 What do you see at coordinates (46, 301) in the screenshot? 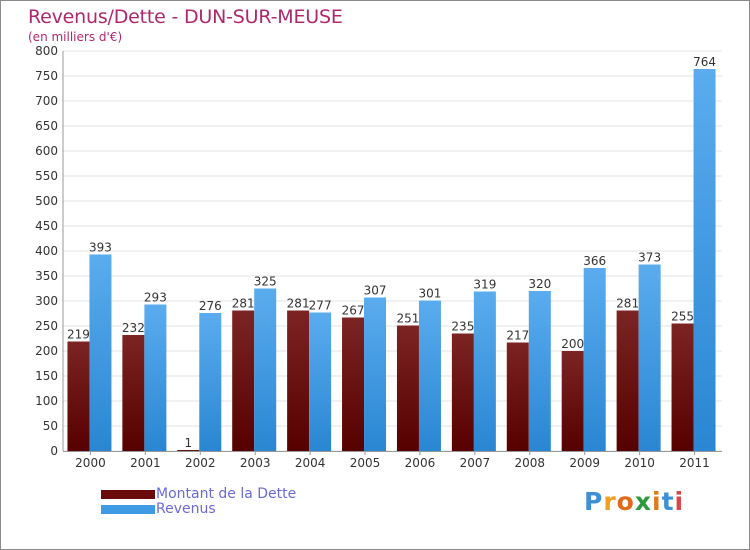
I see `y-tick-label: 300` at bounding box center [46, 301].